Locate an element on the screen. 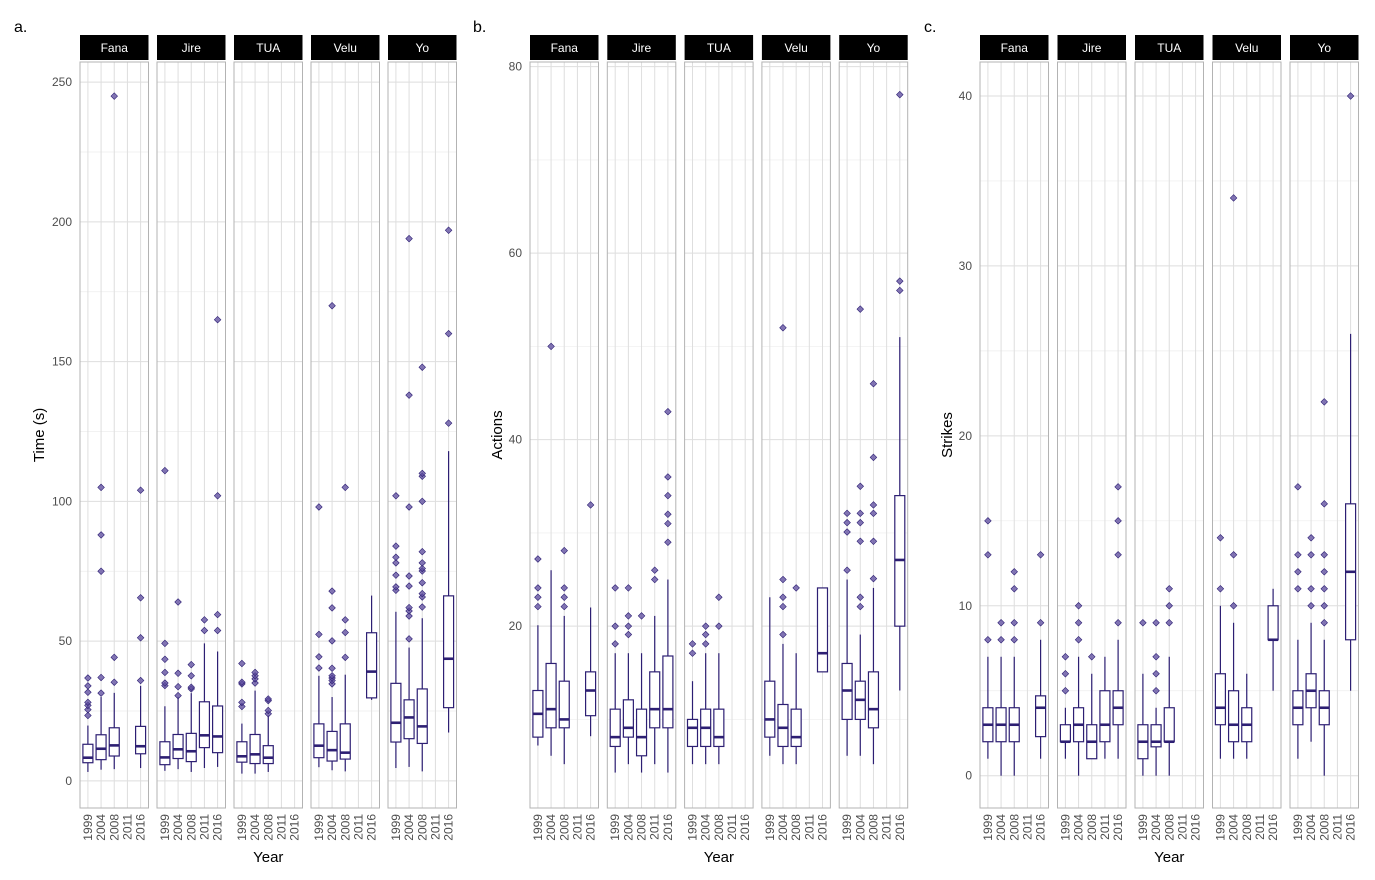  y-tick-label: 30 is located at coordinates (966, 266).